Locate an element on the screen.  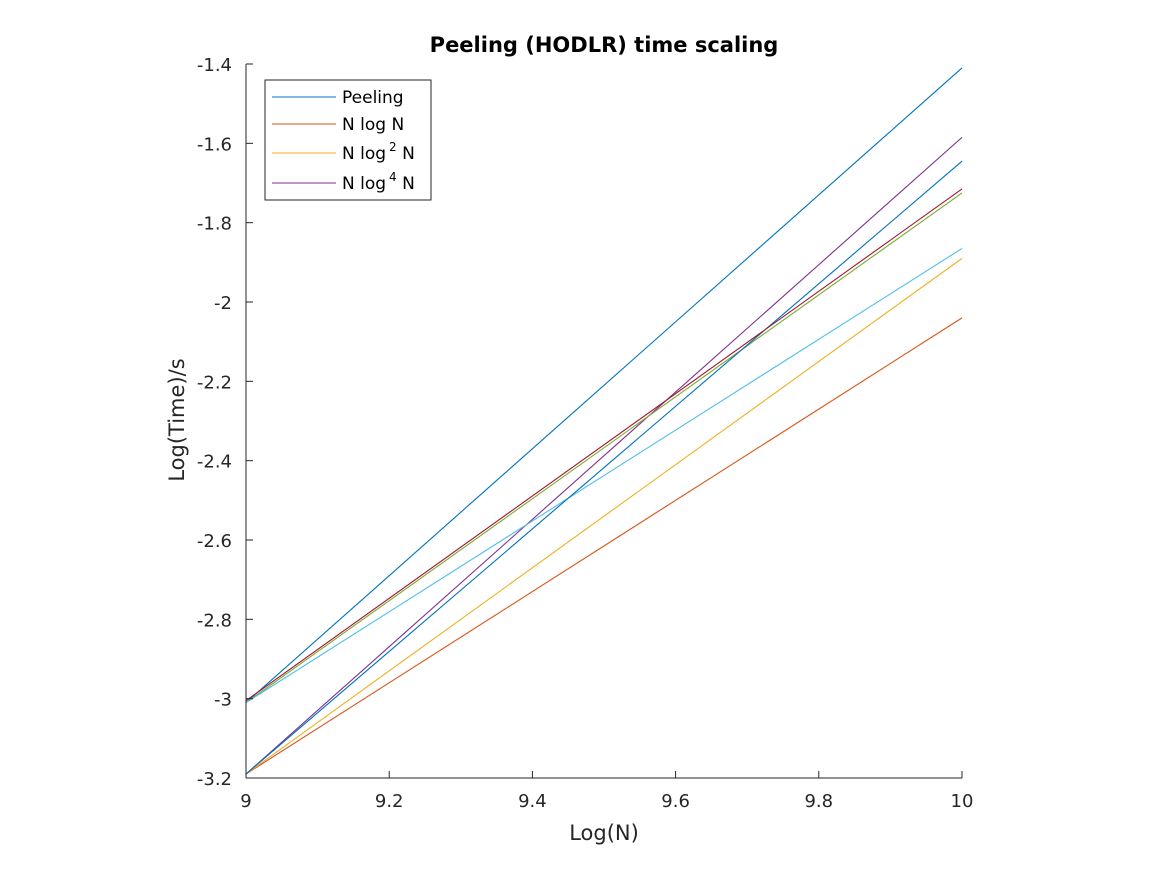
y-tick-label: -2 is located at coordinates (223, 303).